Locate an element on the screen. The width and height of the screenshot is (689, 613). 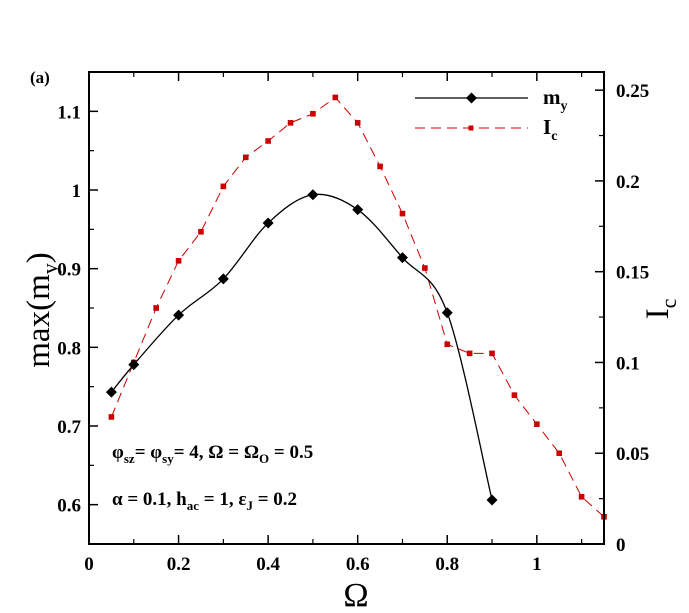
legend-label-my: my is located at coordinates (555, 99).